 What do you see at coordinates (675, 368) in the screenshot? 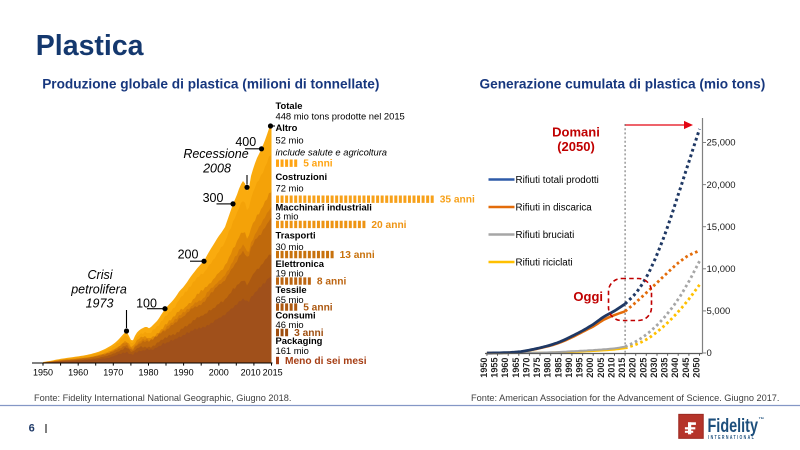
I see `svg-text: 2040` at bounding box center [675, 368].